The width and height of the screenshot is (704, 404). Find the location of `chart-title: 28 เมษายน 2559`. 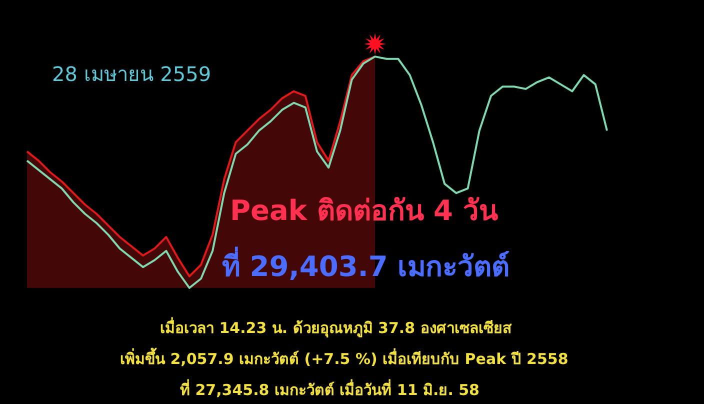

chart-title: 28 เมษายน 2559 is located at coordinates (132, 74).